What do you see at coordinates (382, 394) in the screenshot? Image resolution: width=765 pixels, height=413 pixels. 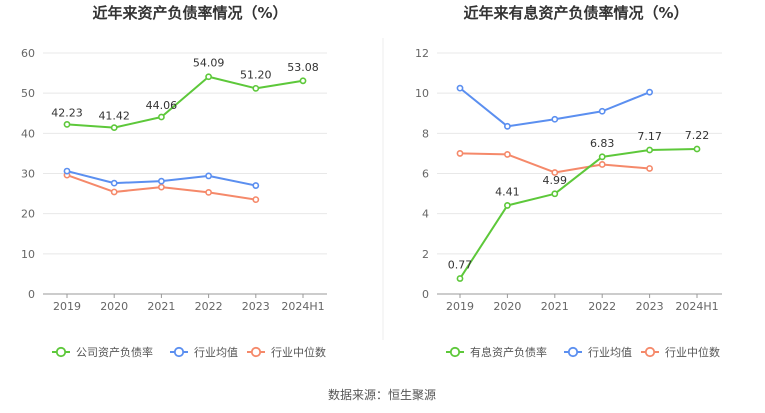 I see `data-source-note: 数据来源：恒生聚源` at bounding box center [382, 394].